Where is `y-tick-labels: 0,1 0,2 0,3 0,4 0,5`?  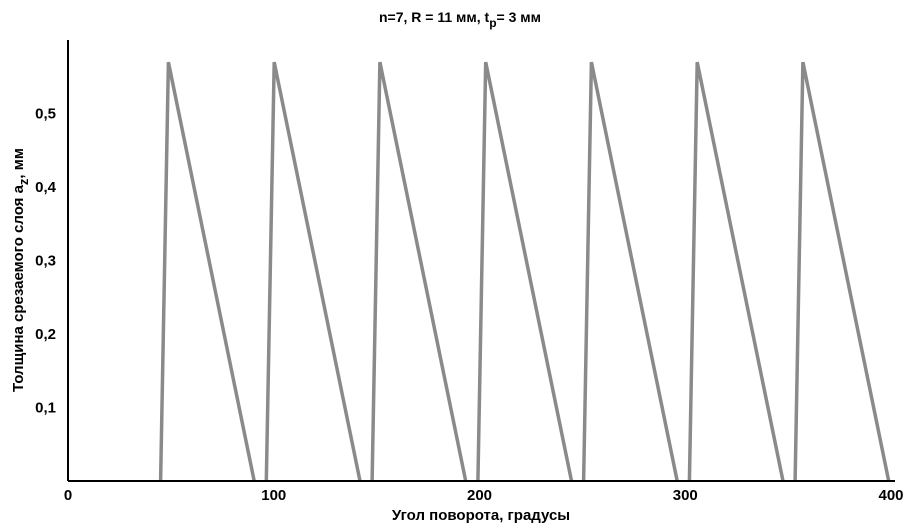 y-tick-labels: 0,1 0,2 0,3 0,4 0,5 is located at coordinates (46, 261).